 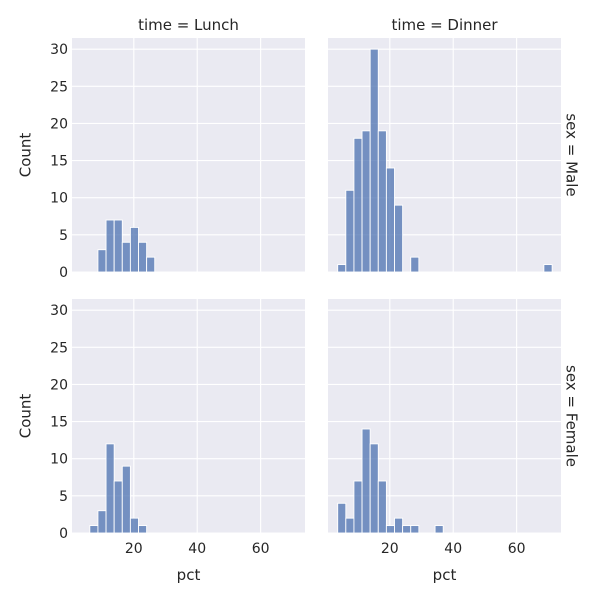 I want to click on facet-row-title: sex = Female, so click(x=572, y=416).